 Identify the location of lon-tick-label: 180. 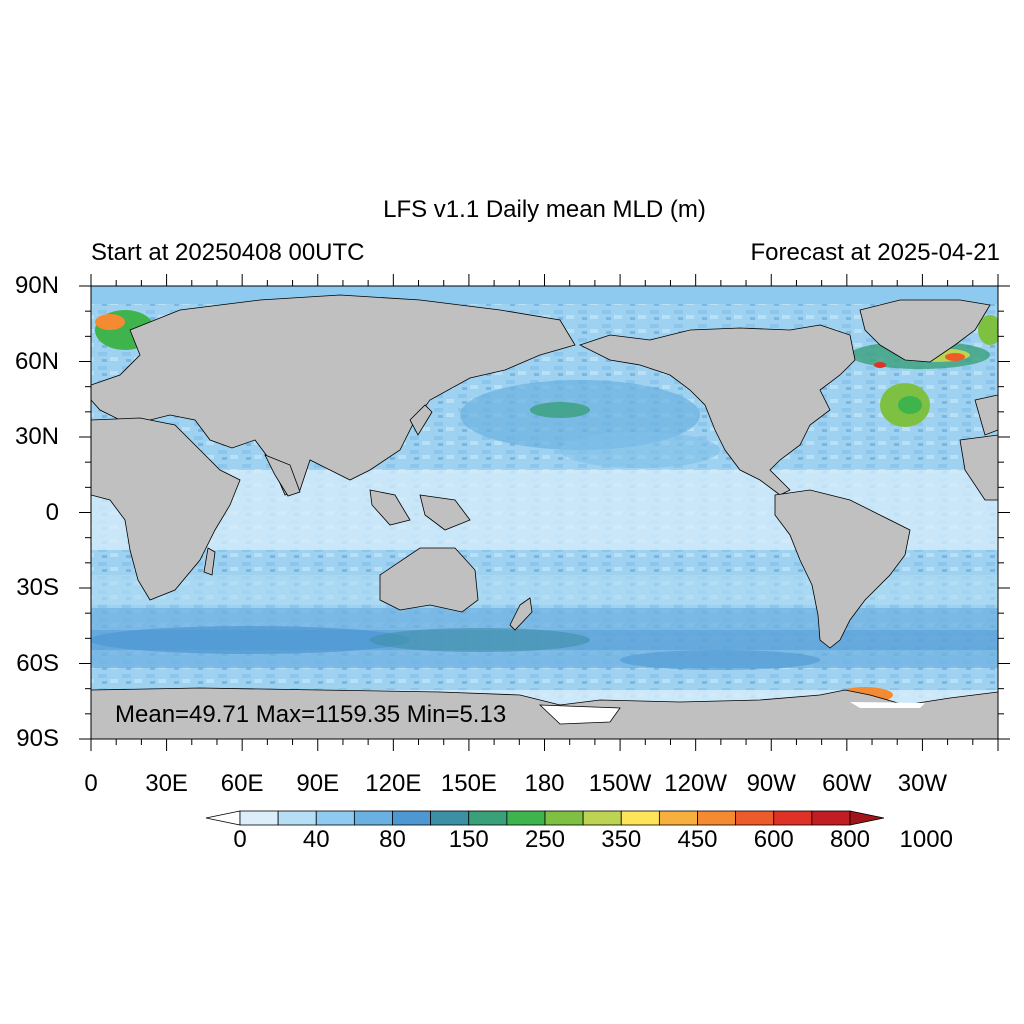
(544, 783).